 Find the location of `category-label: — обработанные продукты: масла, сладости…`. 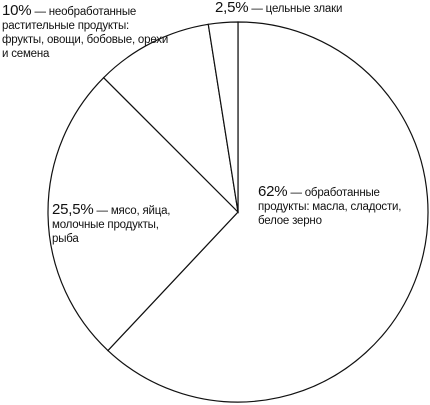

category-label: — обработанные продукты: масла, сладости… is located at coordinates (330, 207).